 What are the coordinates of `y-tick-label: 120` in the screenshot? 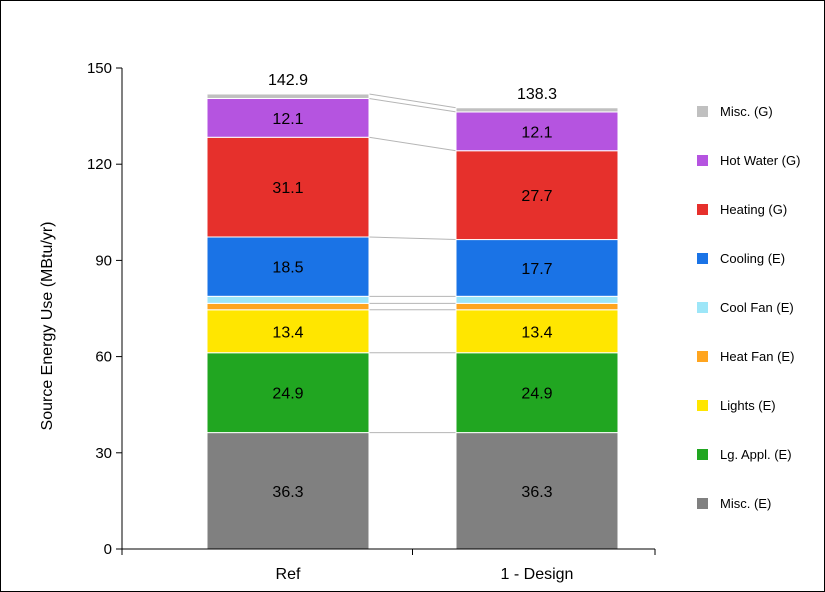 It's located at (99, 164).